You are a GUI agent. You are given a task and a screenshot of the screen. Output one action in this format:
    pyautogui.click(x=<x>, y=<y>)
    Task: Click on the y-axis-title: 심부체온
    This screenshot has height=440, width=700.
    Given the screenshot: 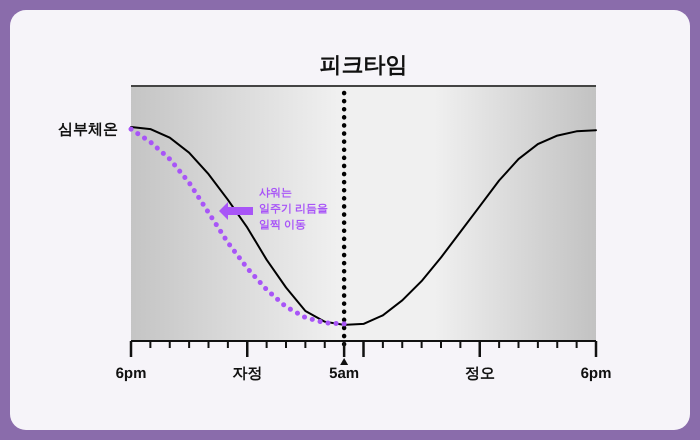 What is the action you would take?
    pyautogui.click(x=88, y=129)
    